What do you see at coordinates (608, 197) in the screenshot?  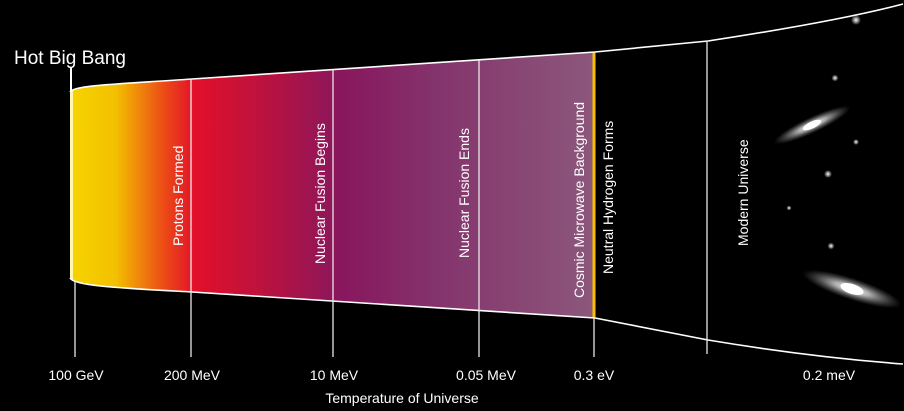 I see `epoch-label-neutral-hydrogen-forms: Neutral Hydrogen Forms` at bounding box center [608, 197].